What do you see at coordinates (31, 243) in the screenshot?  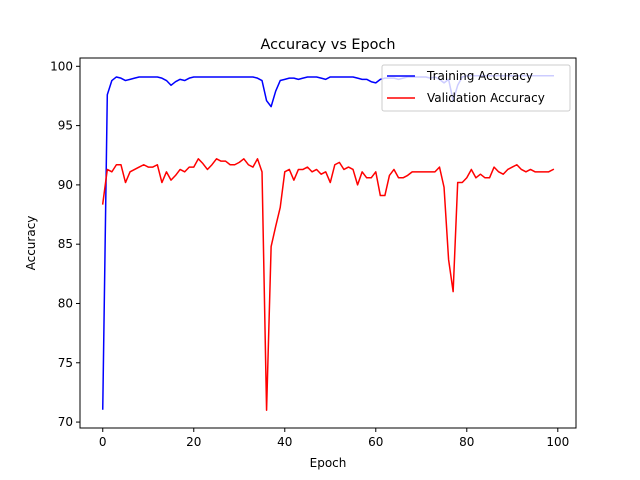 I see `y-axis-label: Accuracy` at bounding box center [31, 243].